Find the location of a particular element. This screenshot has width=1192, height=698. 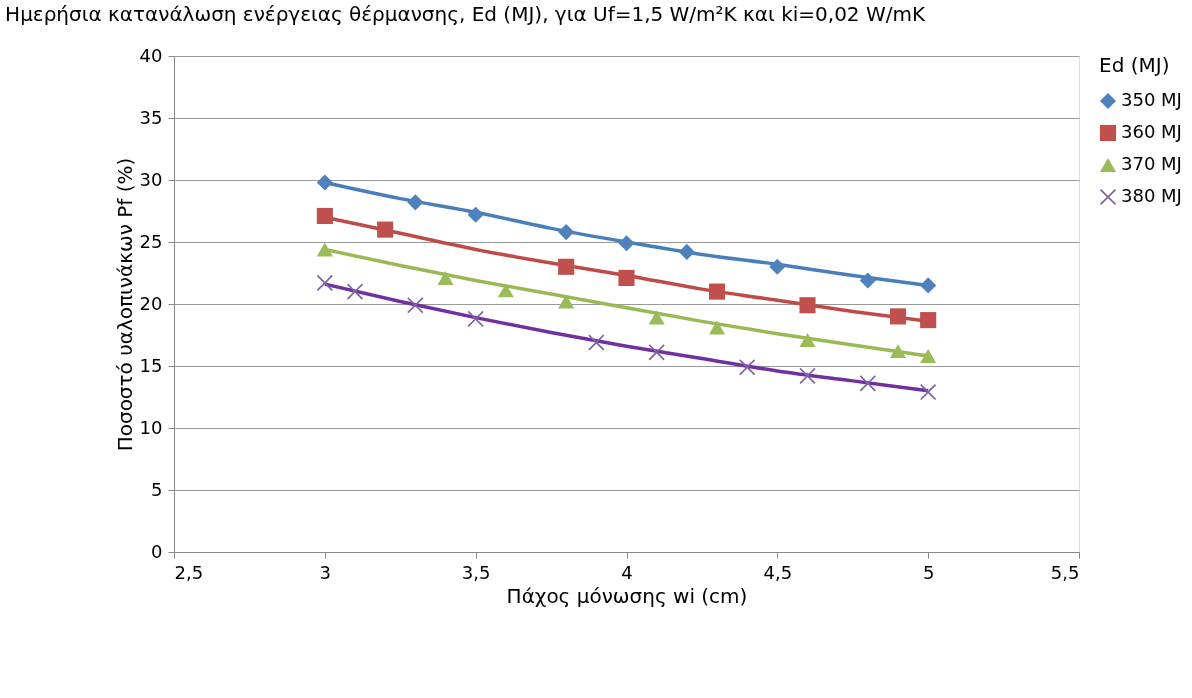

x-tick-label: 4 is located at coordinates (627, 572).